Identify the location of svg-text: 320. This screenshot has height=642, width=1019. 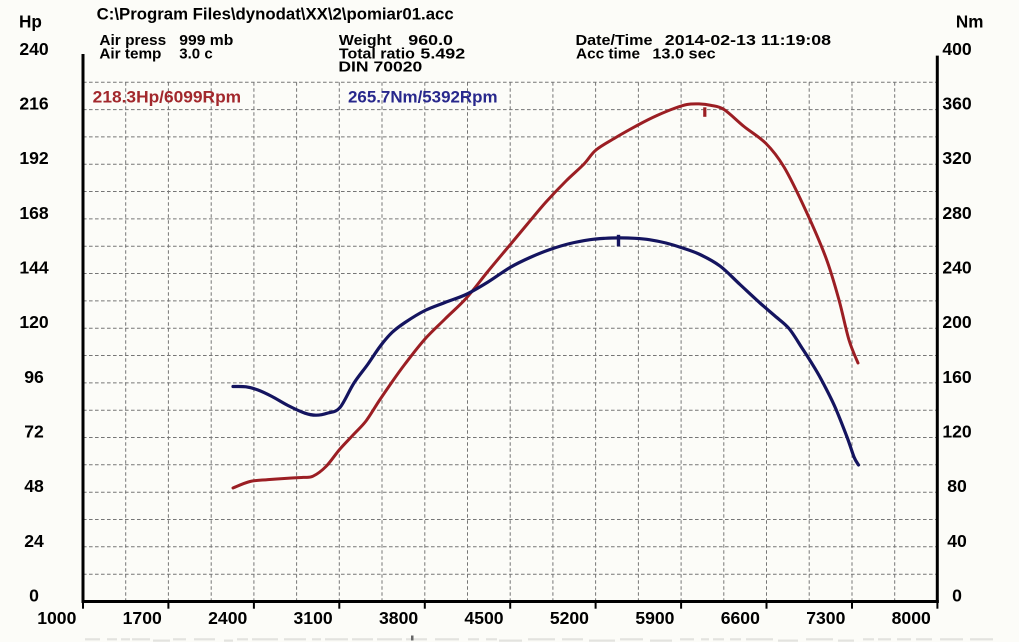
(957, 158).